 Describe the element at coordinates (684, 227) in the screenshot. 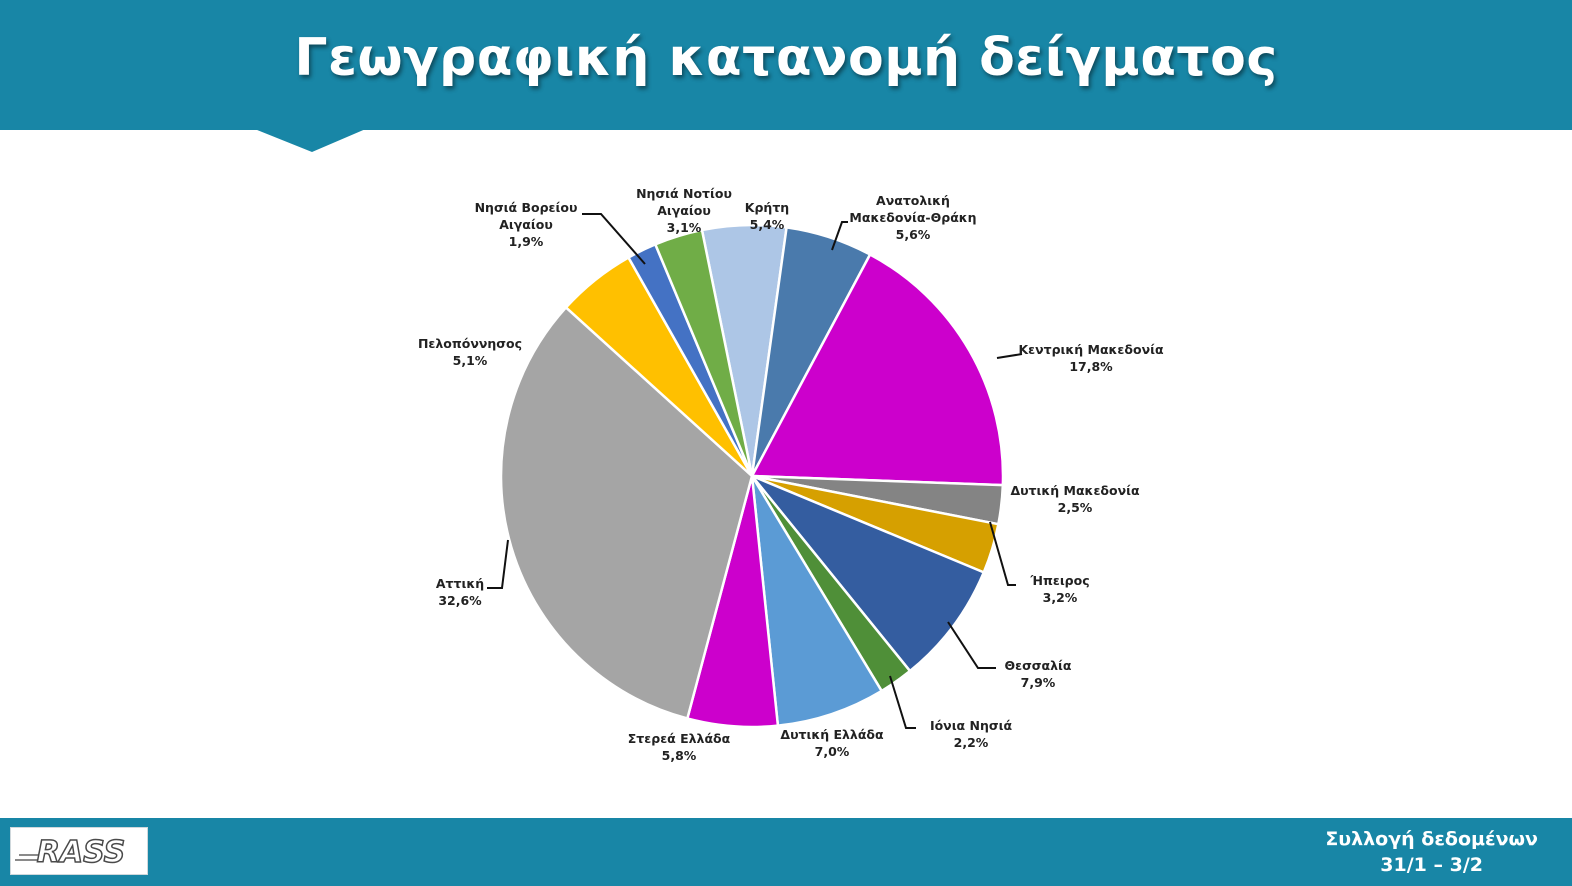

I see `slice-value: 3,1%` at that location.